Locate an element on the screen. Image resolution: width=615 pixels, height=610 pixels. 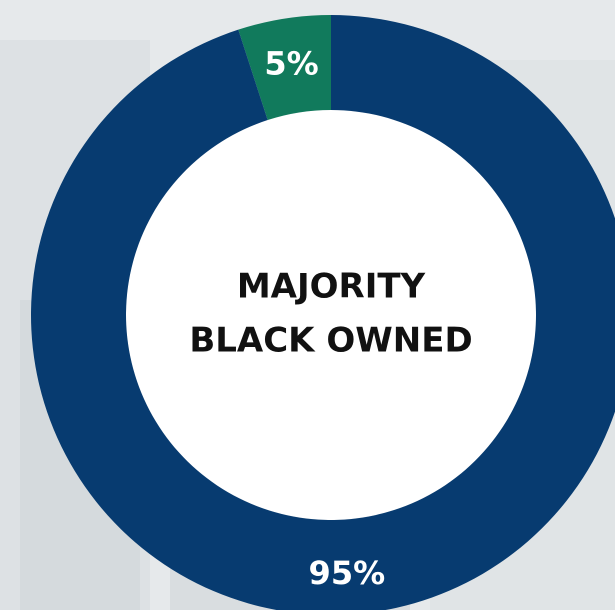
center-label: BLACK OWNED is located at coordinates (330, 341).